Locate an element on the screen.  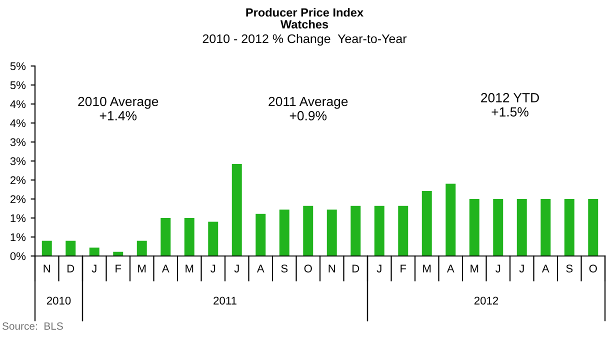
text: 2012 is located at coordinates (486, 300).